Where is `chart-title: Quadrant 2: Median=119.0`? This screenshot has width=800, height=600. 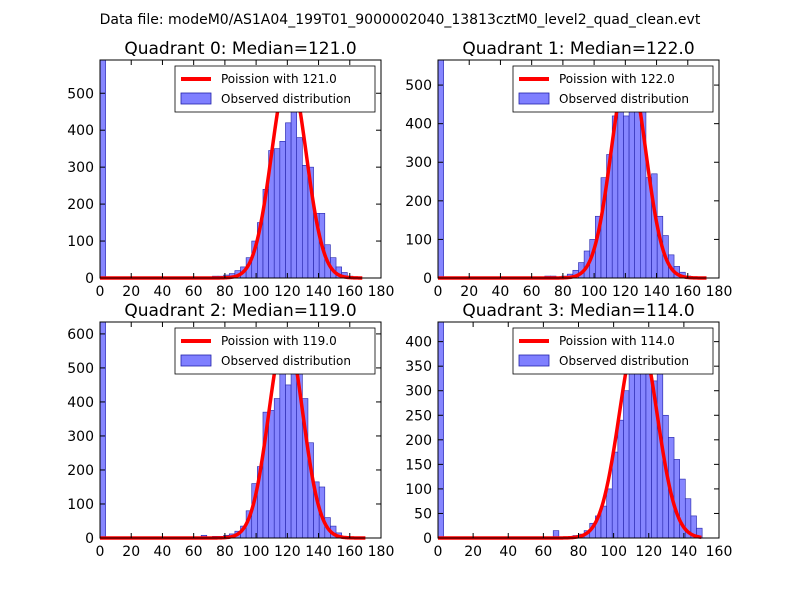
chart-title: Quadrant 2: Median=119.0 is located at coordinates (240, 311).